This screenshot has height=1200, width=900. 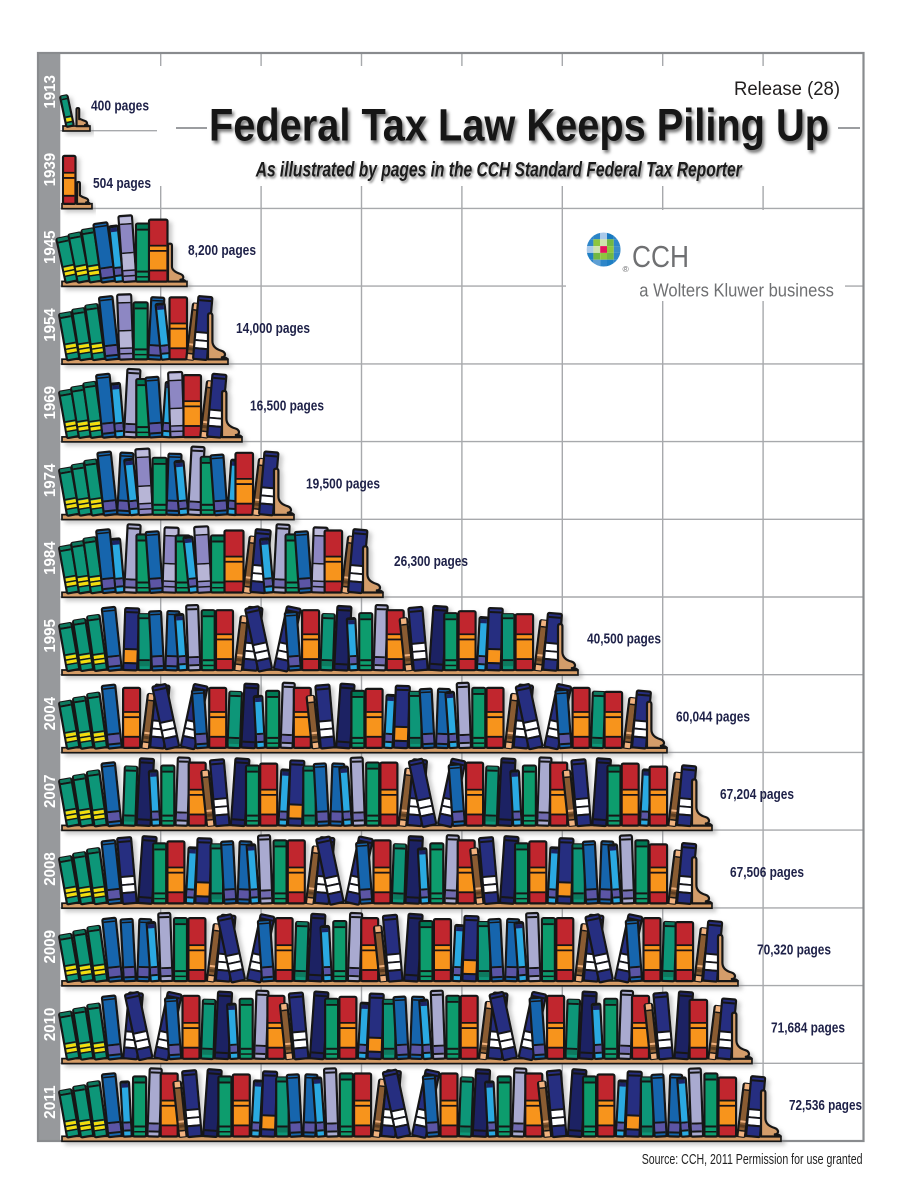 What do you see at coordinates (808, 1027) in the screenshot?
I see `svg-text: 71,684 pages` at bounding box center [808, 1027].